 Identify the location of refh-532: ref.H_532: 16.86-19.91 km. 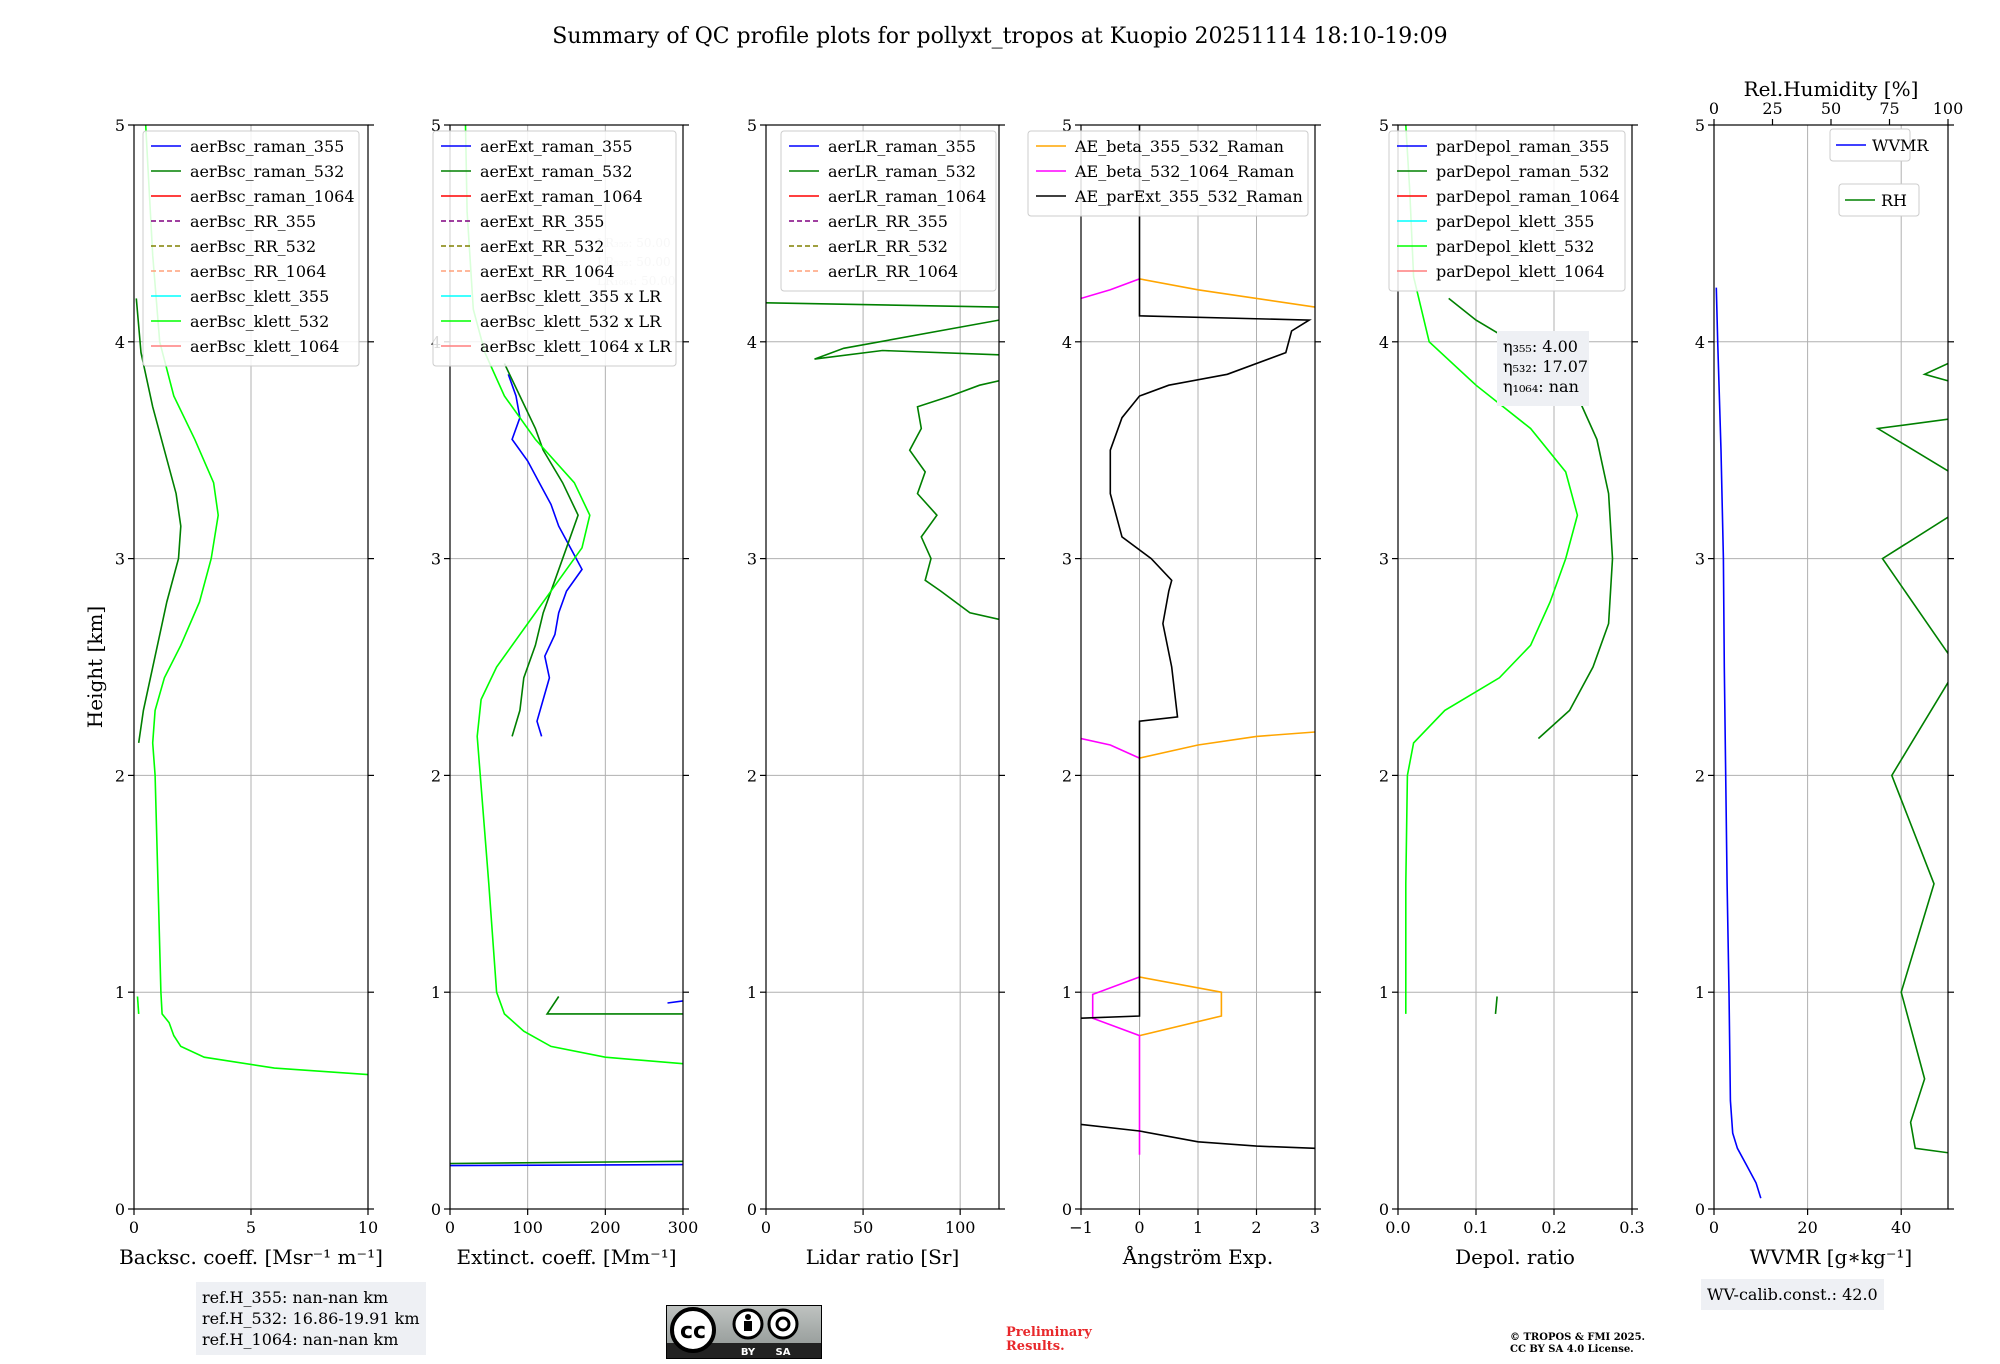
(311, 1318).